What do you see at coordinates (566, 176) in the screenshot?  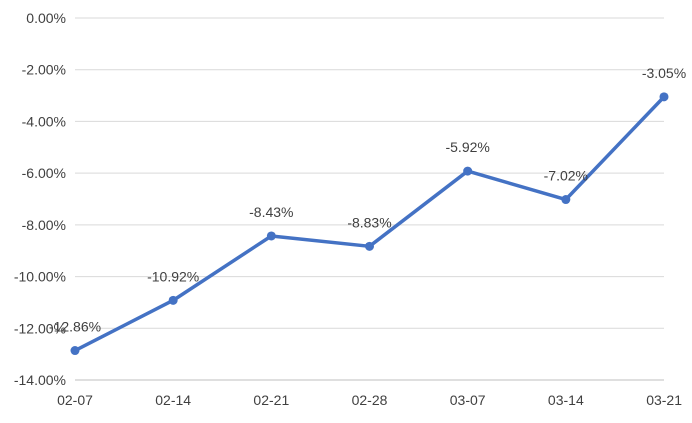 I see `data-label: -7.02%` at bounding box center [566, 176].